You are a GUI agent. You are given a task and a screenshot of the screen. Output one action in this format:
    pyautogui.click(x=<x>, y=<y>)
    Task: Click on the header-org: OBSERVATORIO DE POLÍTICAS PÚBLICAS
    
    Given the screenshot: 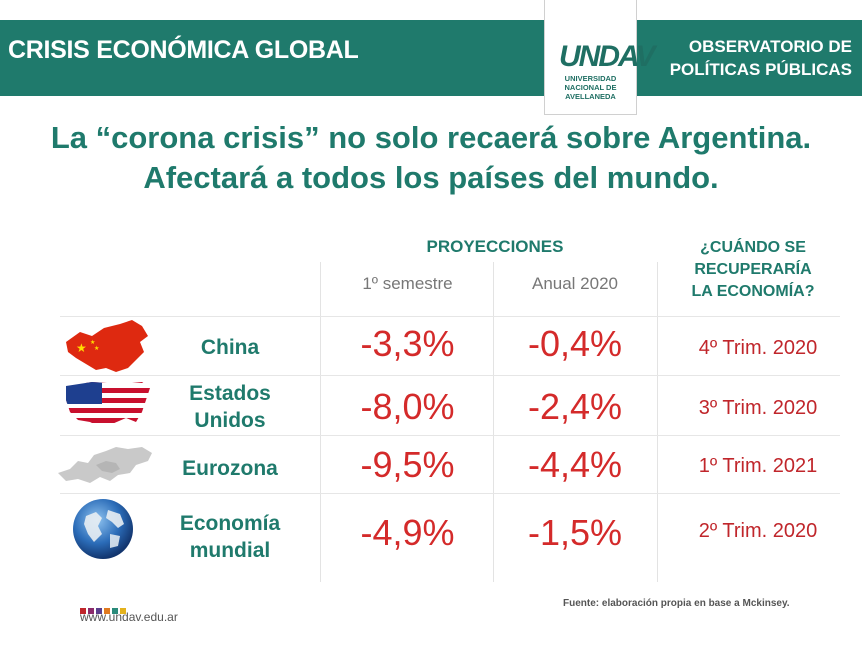 What is the action you would take?
    pyautogui.click(x=761, y=58)
    